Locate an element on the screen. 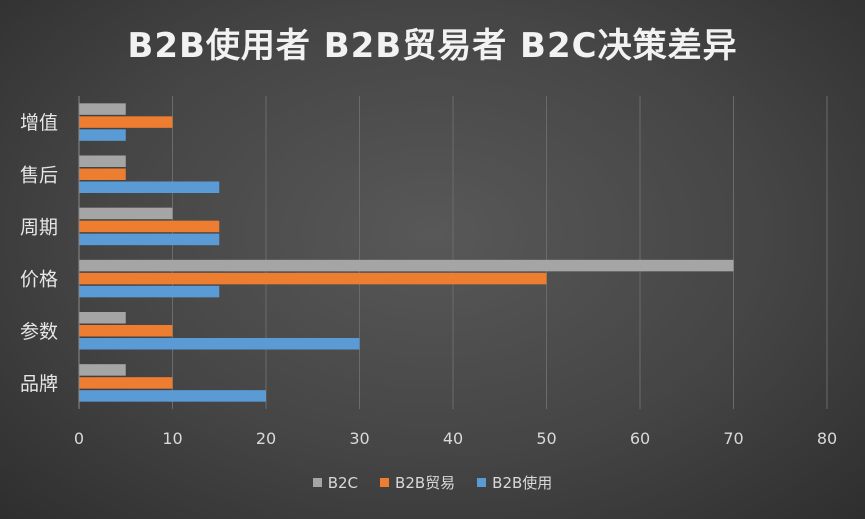 The height and width of the screenshot is (519, 865). x-tick-label: 80 is located at coordinates (827, 438).